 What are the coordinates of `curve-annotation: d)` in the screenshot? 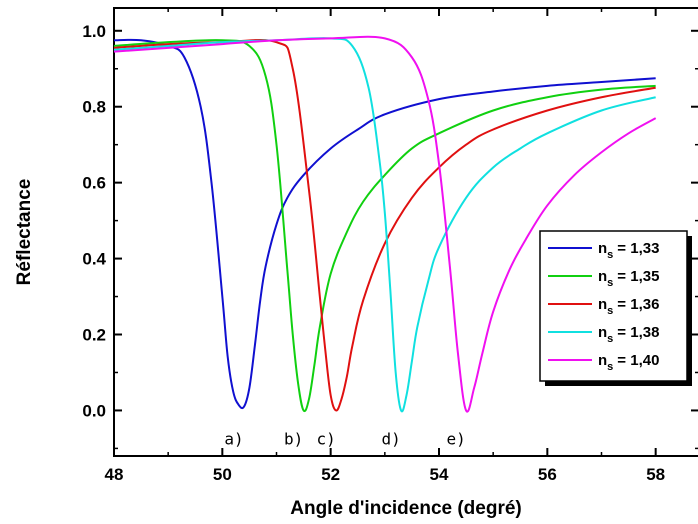 It's located at (390, 439).